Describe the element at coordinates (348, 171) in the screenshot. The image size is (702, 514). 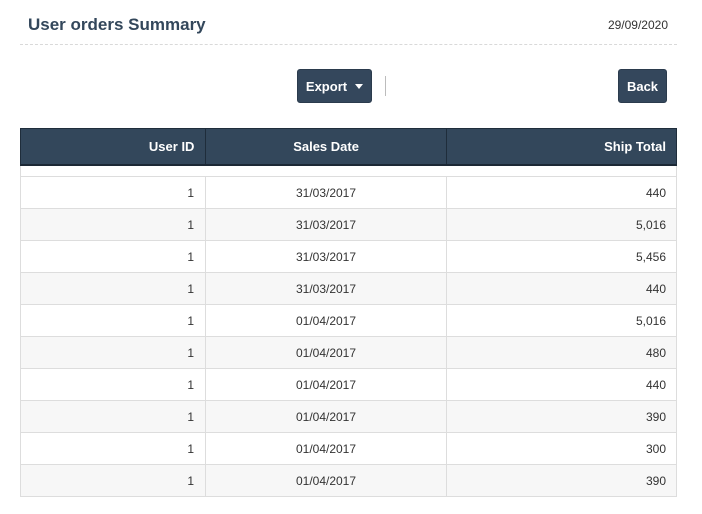
I see `table-spacer-row` at that location.